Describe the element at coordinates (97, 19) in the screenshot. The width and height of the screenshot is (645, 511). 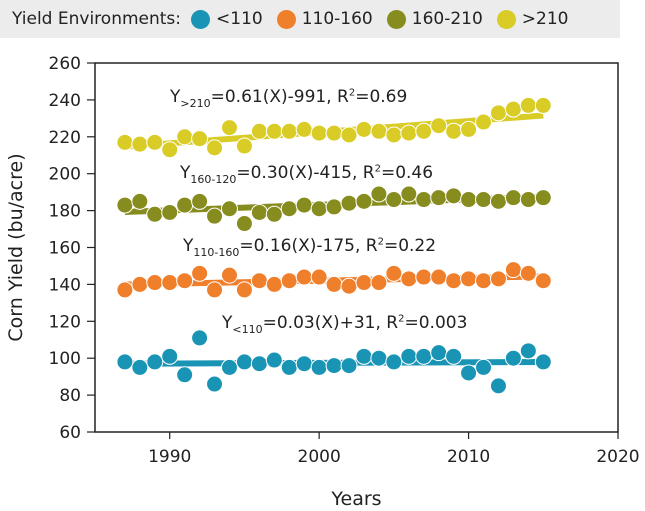
I see `legend-title: Yield Environments:` at that location.